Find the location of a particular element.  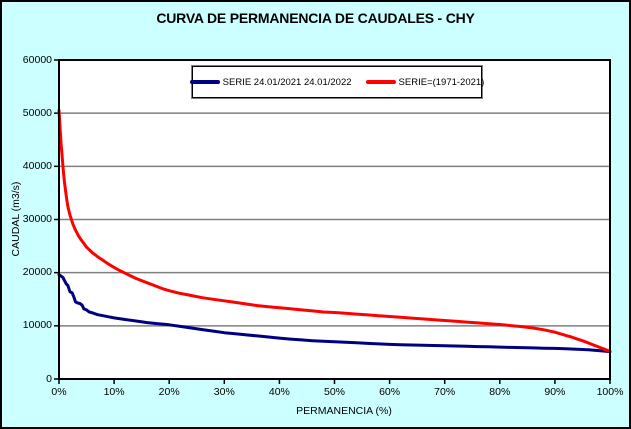

x-axis-title: PERMANENCIA (%) is located at coordinates (344, 411).